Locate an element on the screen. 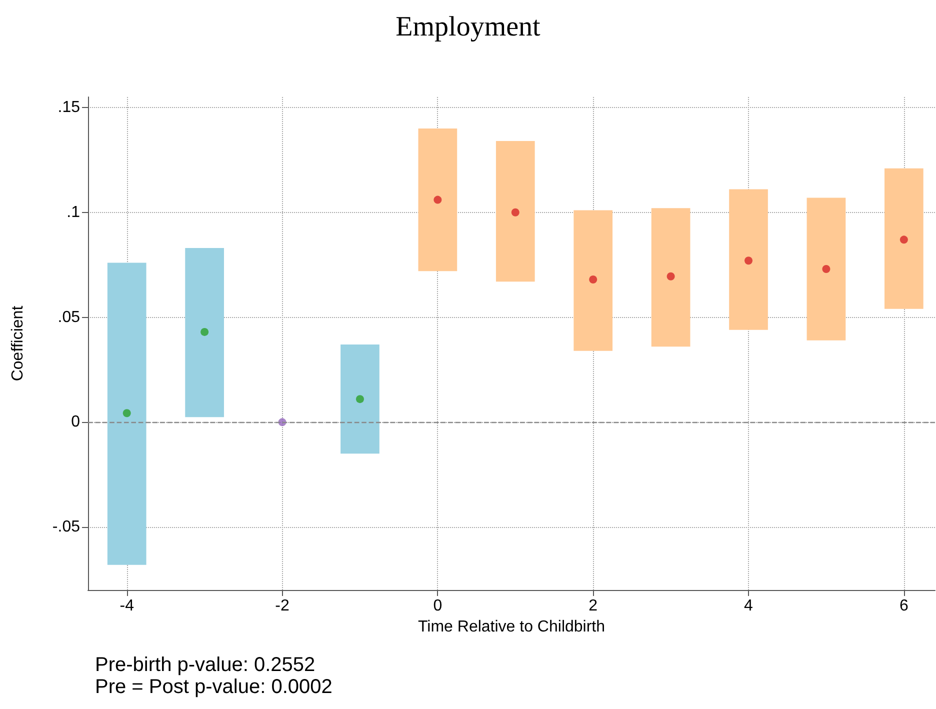 Image resolution: width=936 pixels, height=709 pixels. x-tick-label: -4 is located at coordinates (127, 606).